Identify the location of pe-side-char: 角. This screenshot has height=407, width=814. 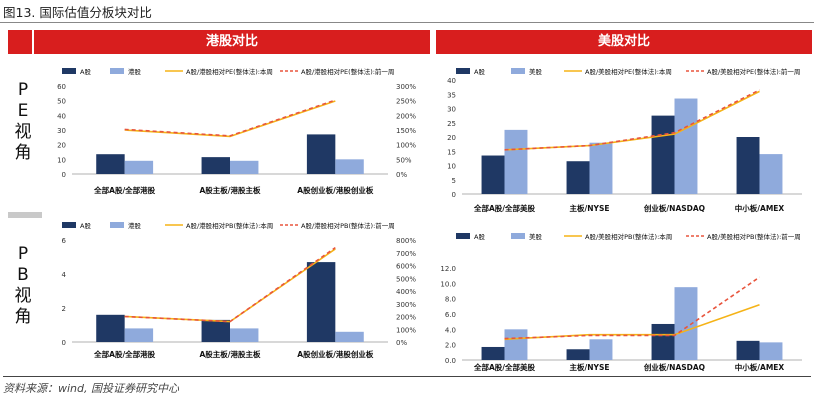
(23, 153).